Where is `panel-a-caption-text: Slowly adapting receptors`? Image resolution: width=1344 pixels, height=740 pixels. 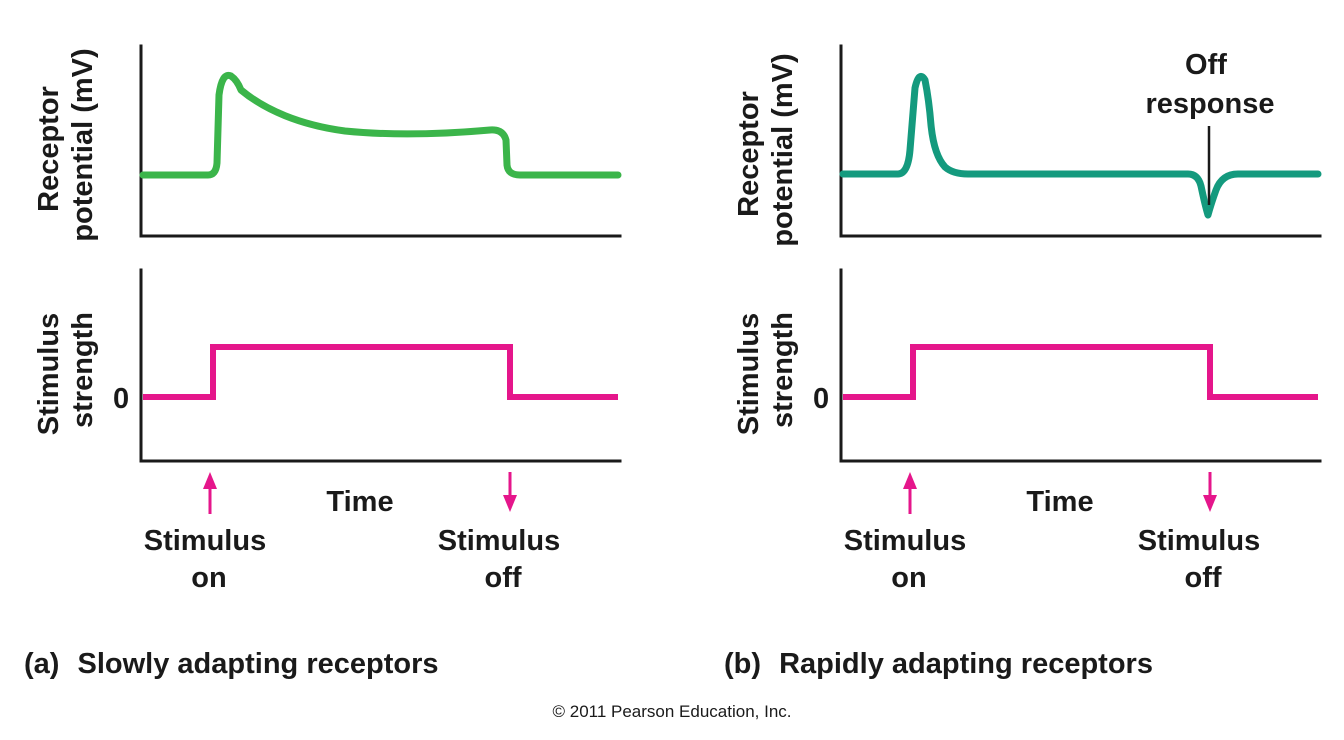
panel-a-caption-text: Slowly adapting receptors is located at coordinates (258, 664).